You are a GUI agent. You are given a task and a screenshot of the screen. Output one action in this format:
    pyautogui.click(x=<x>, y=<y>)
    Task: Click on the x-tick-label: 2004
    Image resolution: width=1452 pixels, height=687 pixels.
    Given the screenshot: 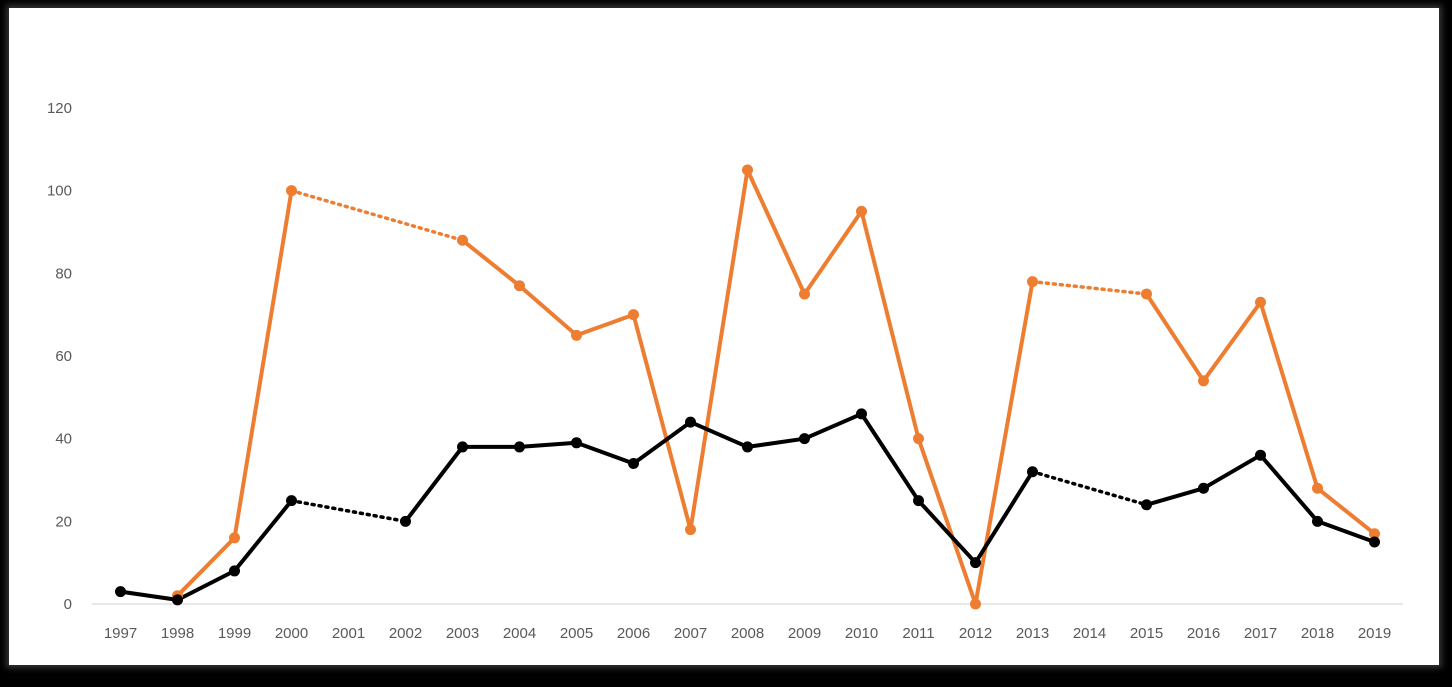 What is the action you would take?
    pyautogui.click(x=519, y=633)
    